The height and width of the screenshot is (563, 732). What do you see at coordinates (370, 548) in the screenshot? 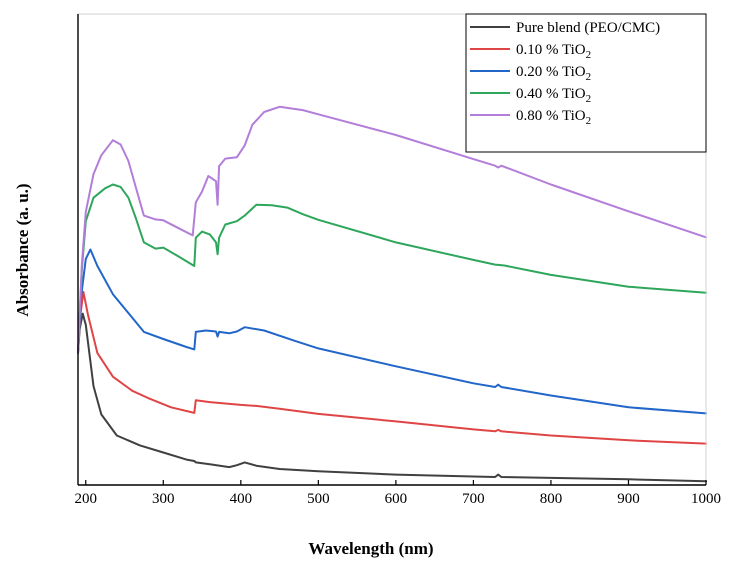
I see `x-axis-title: Wavelength (nm)` at bounding box center [370, 548].